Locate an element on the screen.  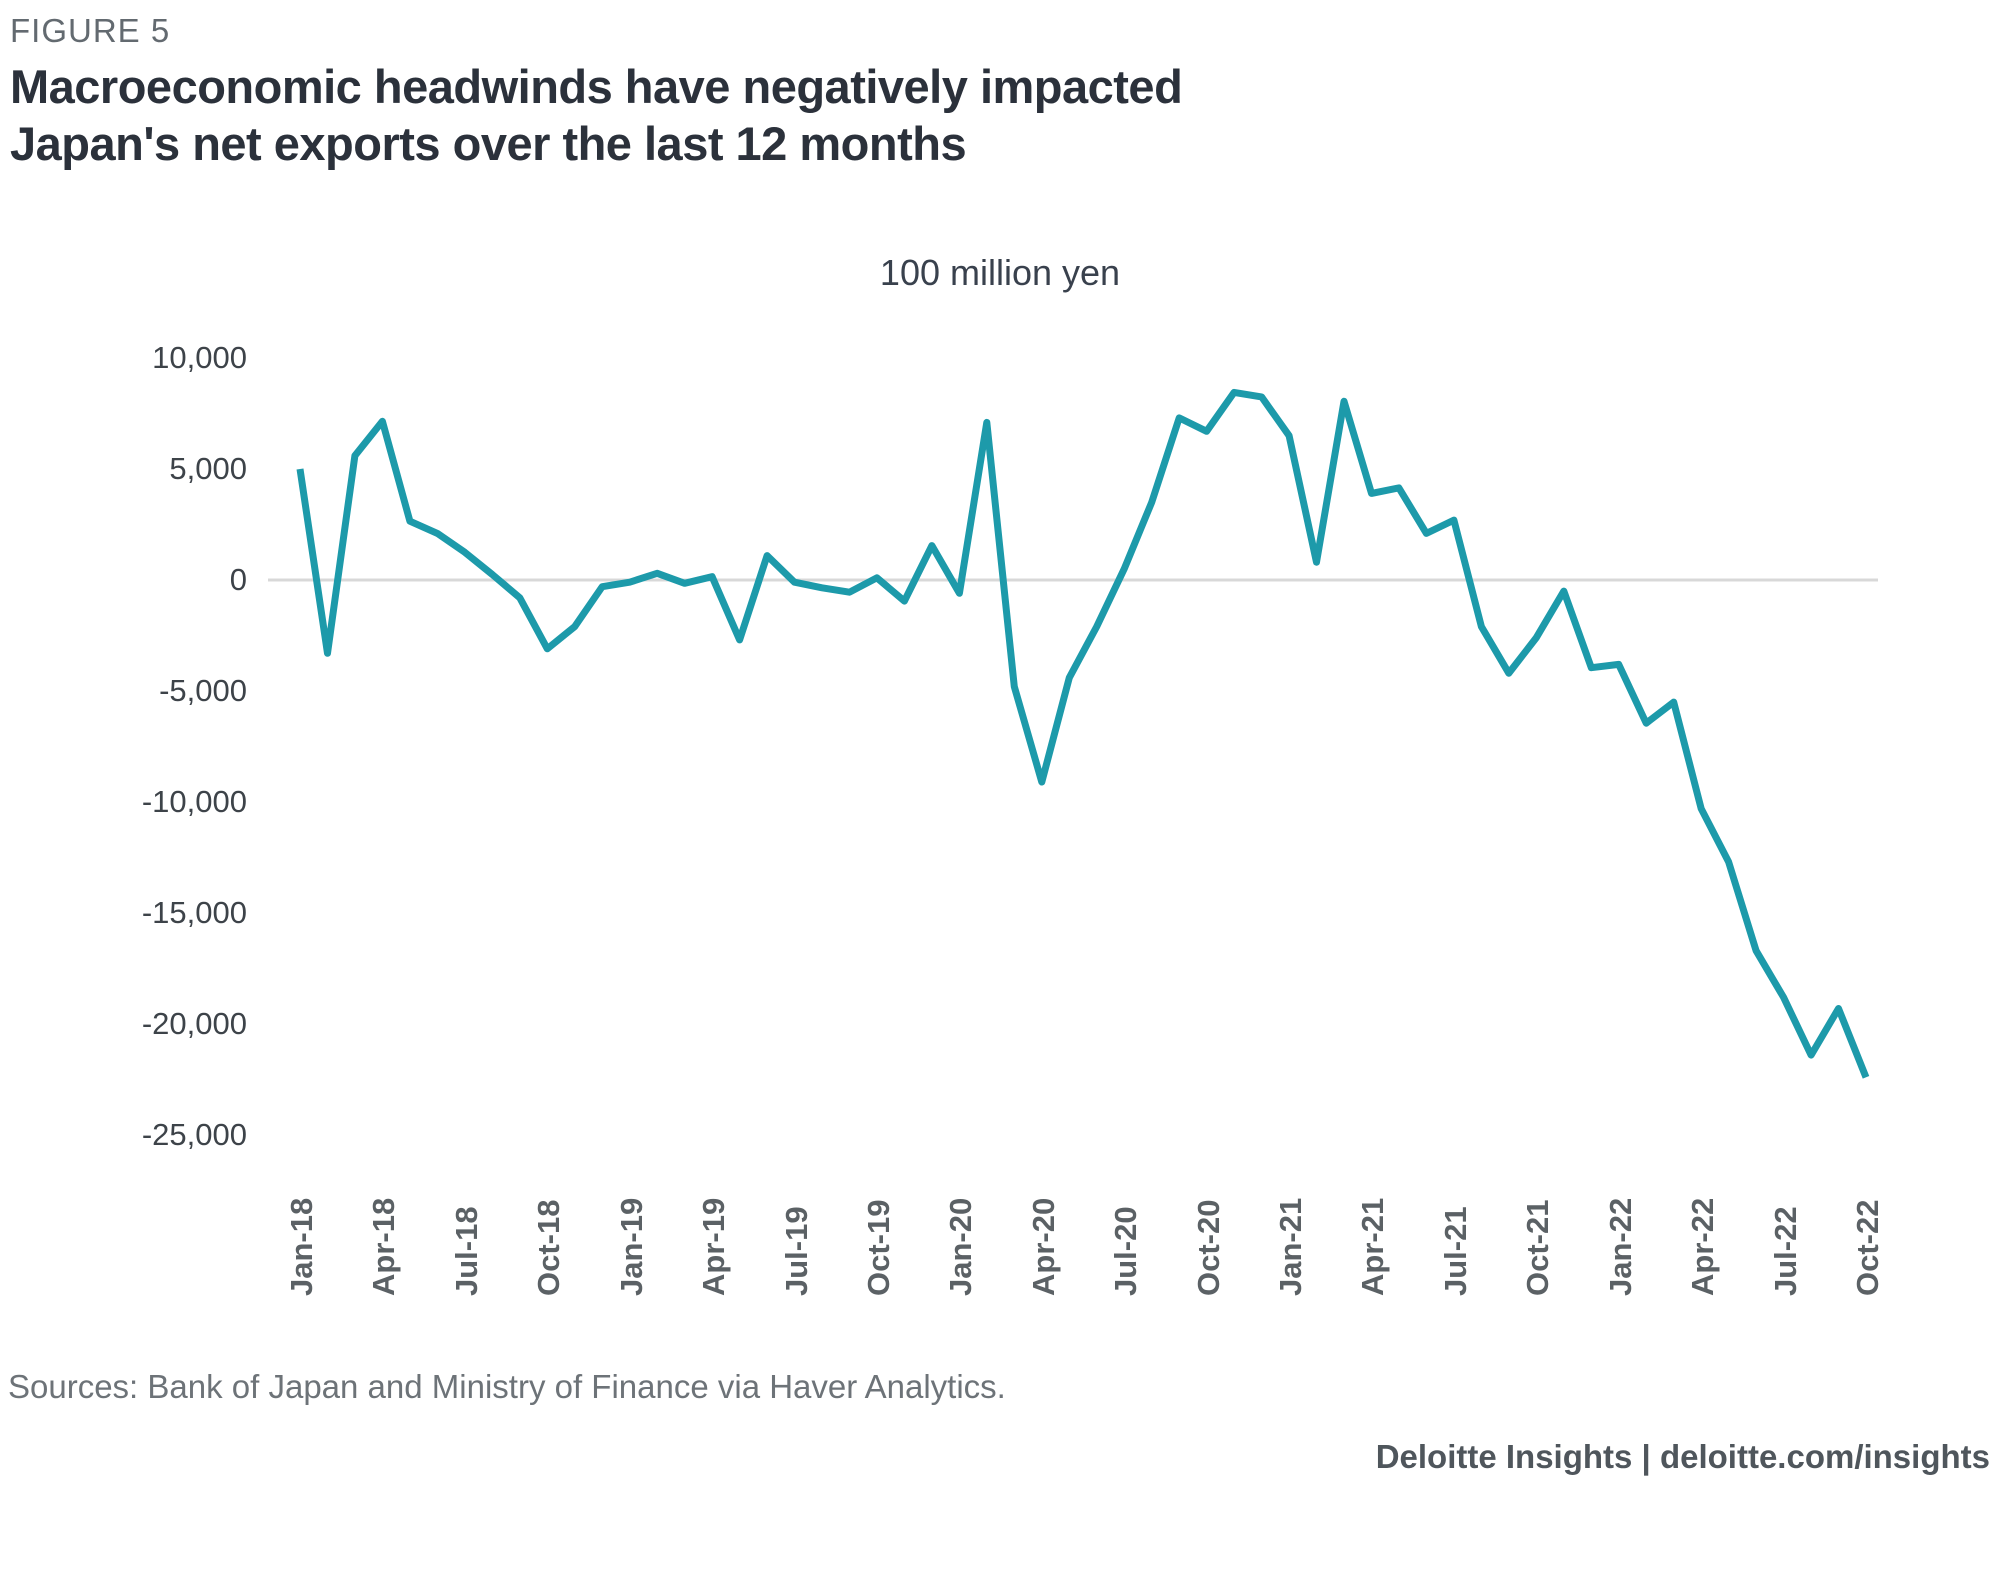
x-tick-label: Oct-18 is located at coordinates (549, 1247).